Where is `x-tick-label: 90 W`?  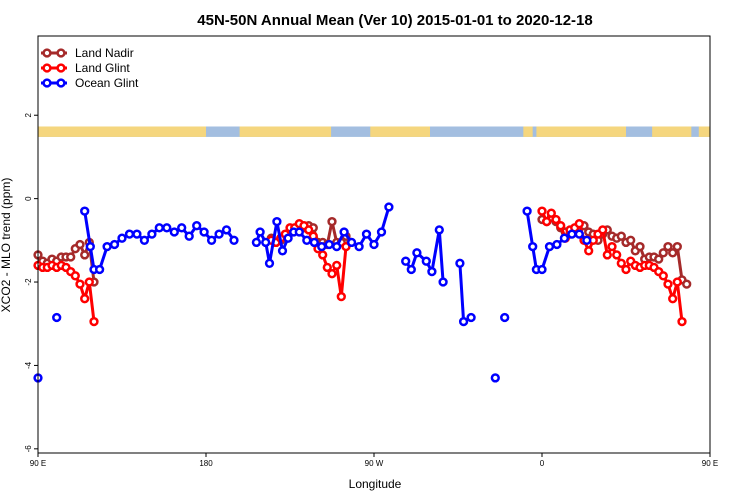
x-tick-label: 90 W is located at coordinates (374, 463).